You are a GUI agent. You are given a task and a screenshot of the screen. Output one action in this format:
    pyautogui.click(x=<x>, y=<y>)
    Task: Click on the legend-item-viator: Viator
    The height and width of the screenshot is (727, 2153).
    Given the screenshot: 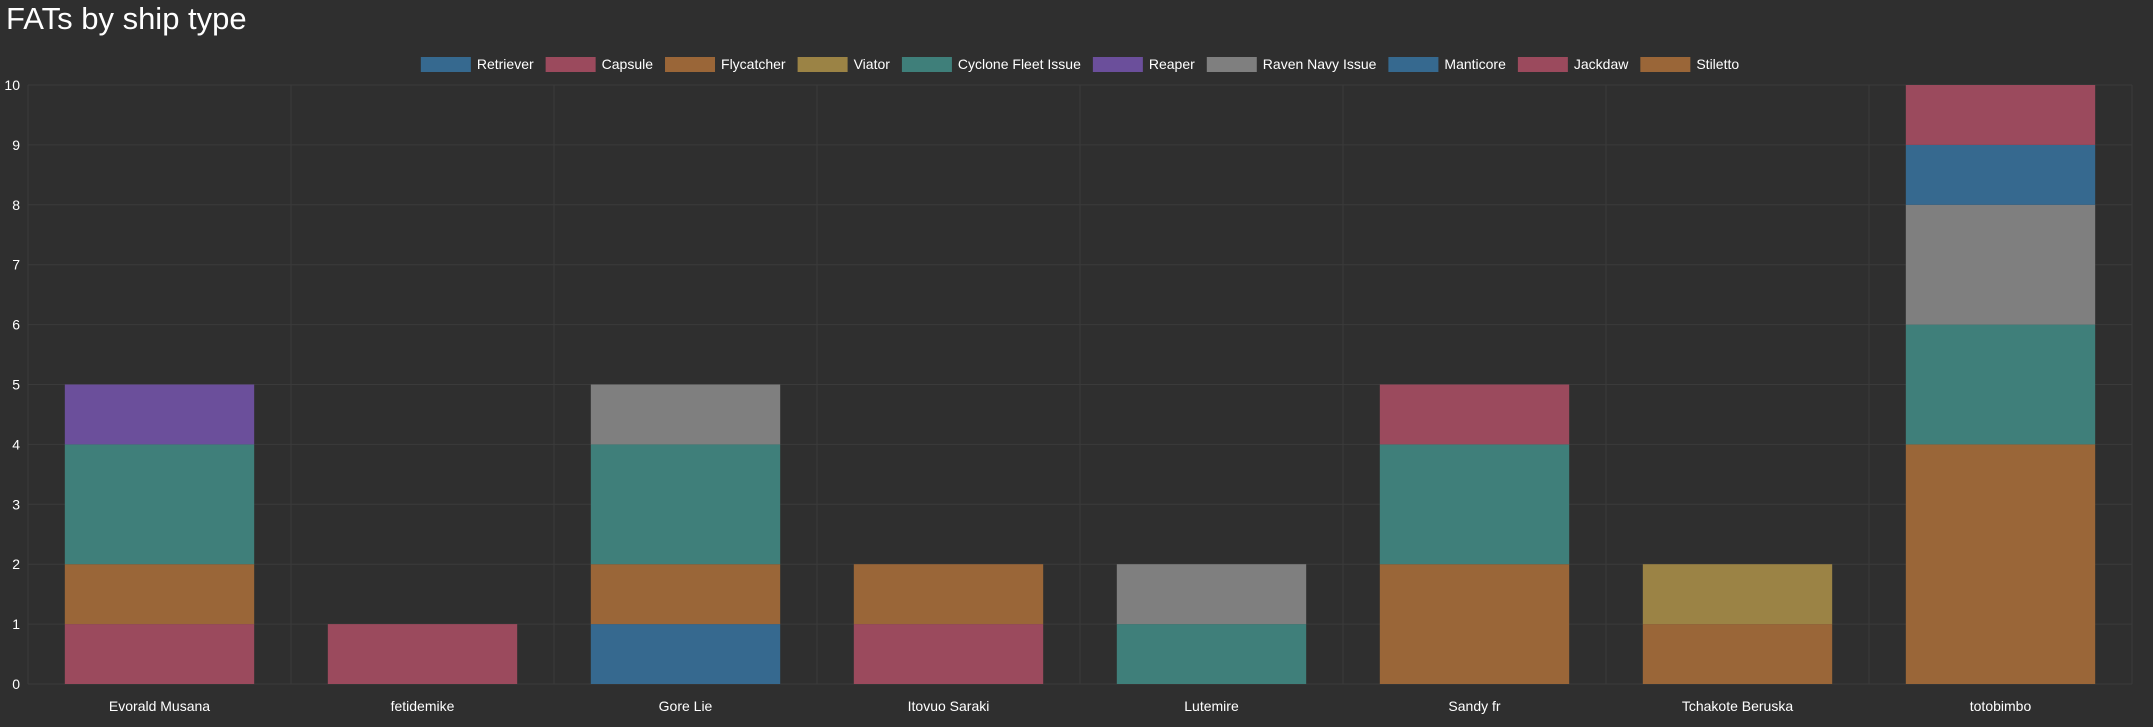 What is the action you would take?
    pyautogui.click(x=844, y=64)
    